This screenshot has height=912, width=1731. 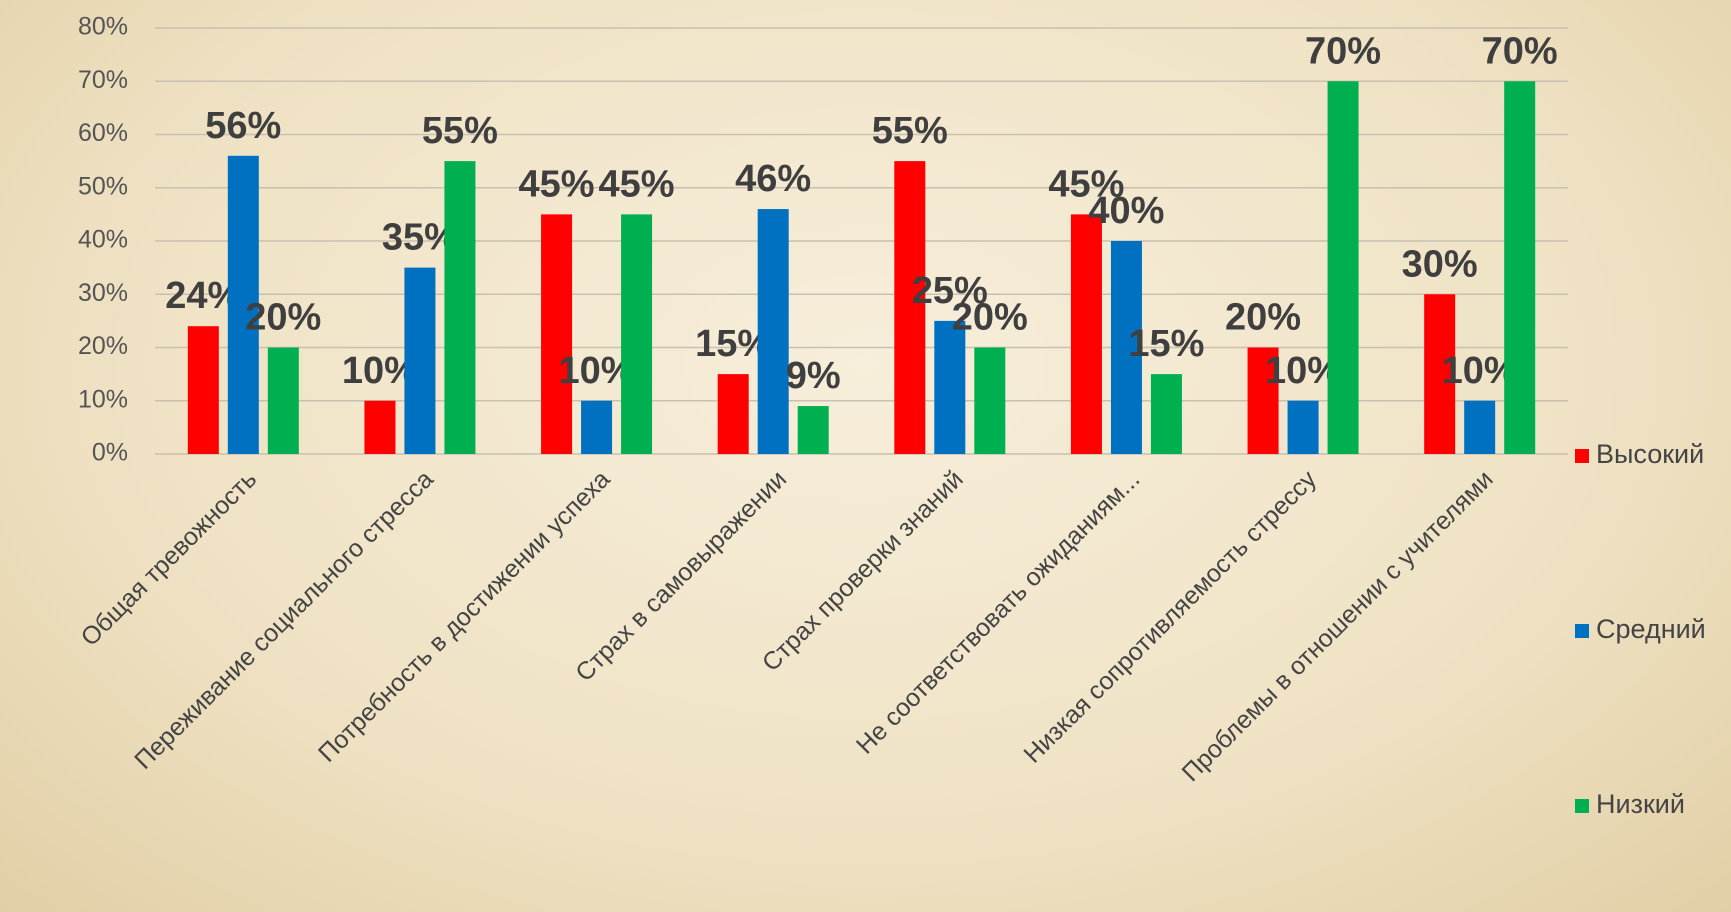 I want to click on legend-label: Высокий, so click(x=1650, y=454).